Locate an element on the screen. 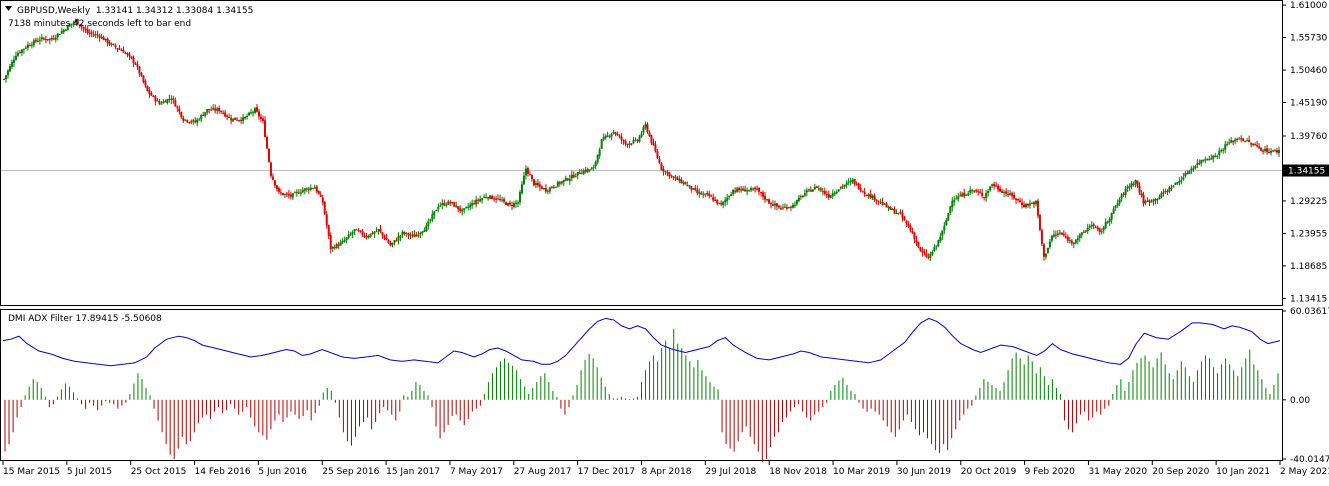 The image size is (1329, 486). price-tick-label: 1.39760 is located at coordinates (1308, 137).